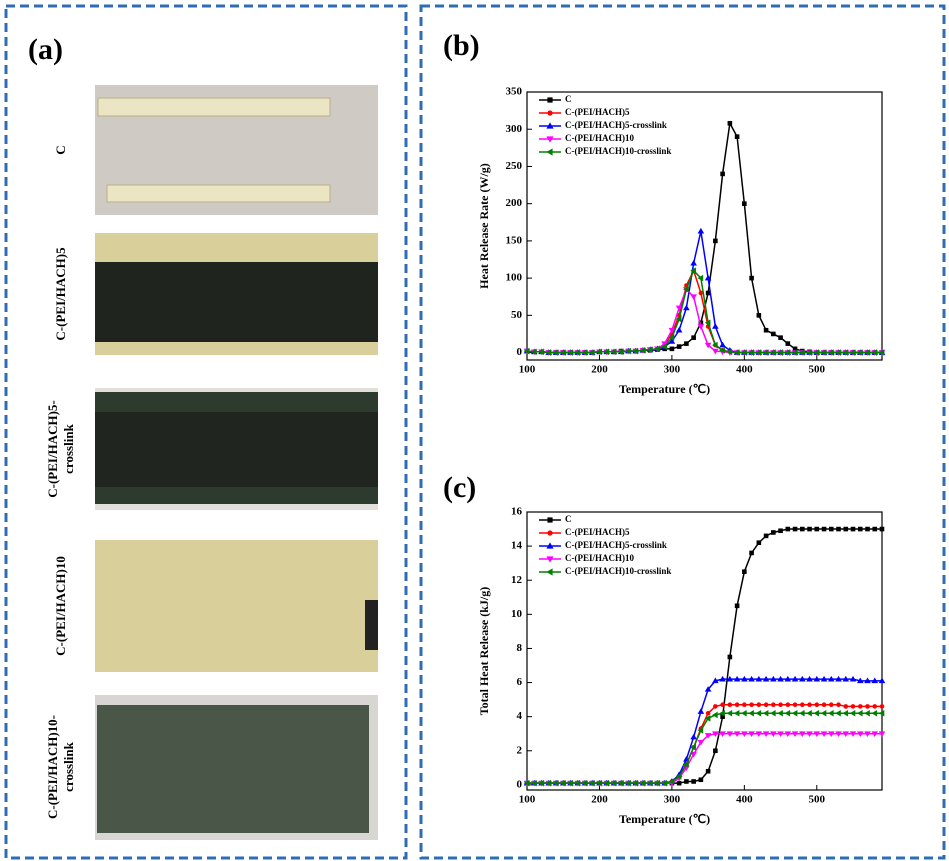 This screenshot has width=949, height=861. Describe the element at coordinates (599, 138) in the screenshot. I see `legend-label: C-(PEI/HACH)10` at that location.